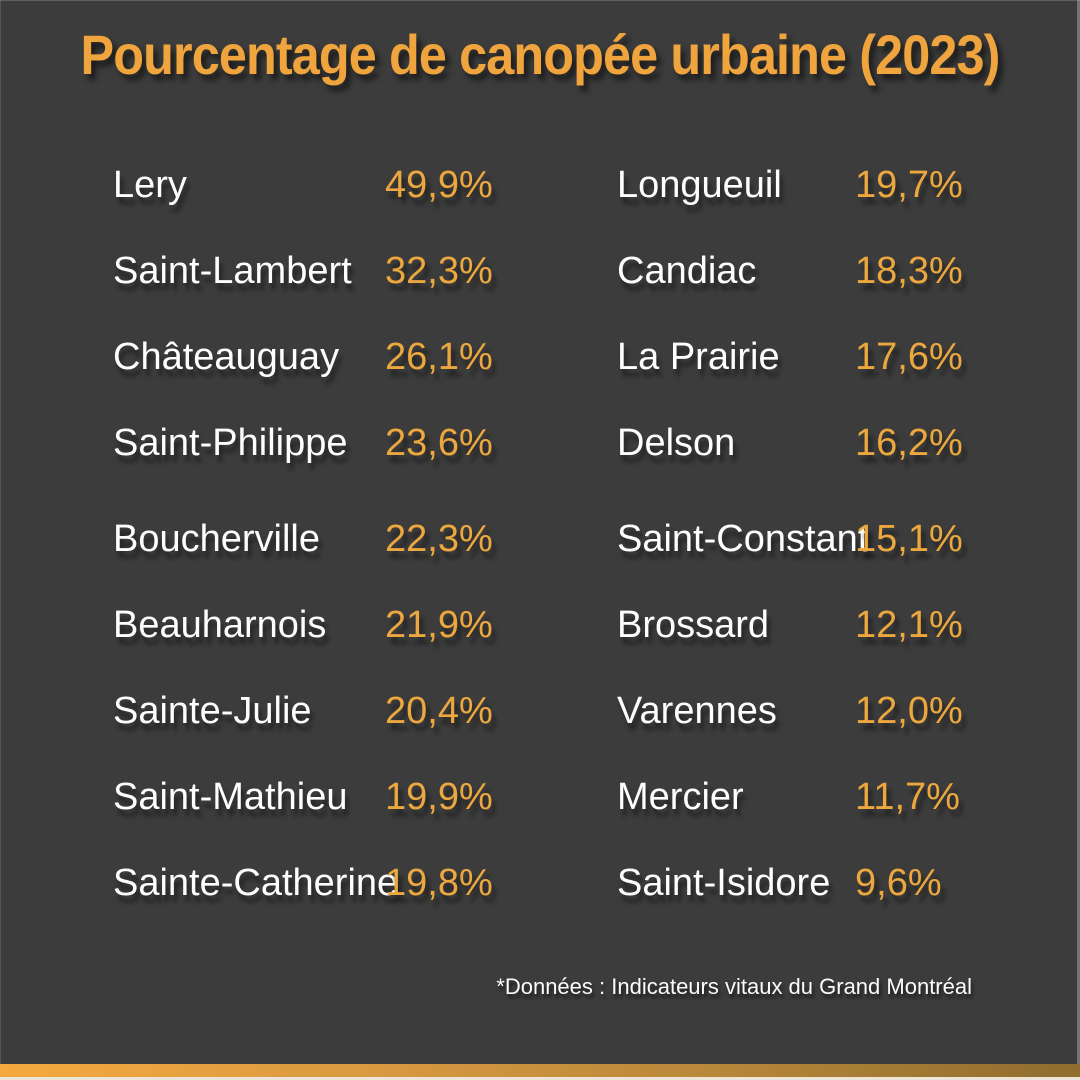  I want to click on city-name: Sainte-Julie, so click(212, 710).